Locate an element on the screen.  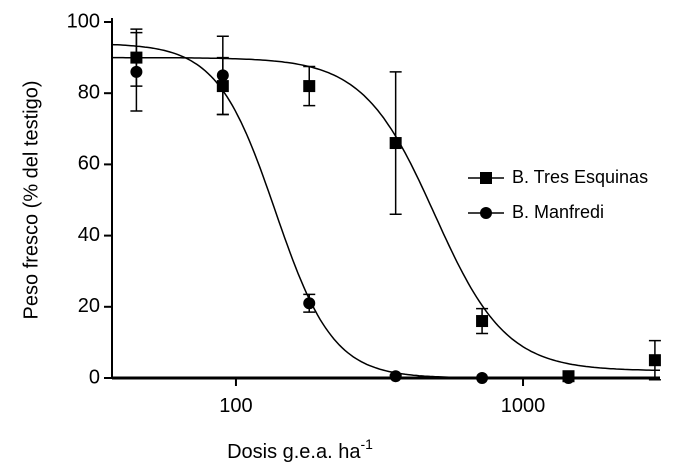
y-tick-label: 60 is located at coordinates (89, 164).